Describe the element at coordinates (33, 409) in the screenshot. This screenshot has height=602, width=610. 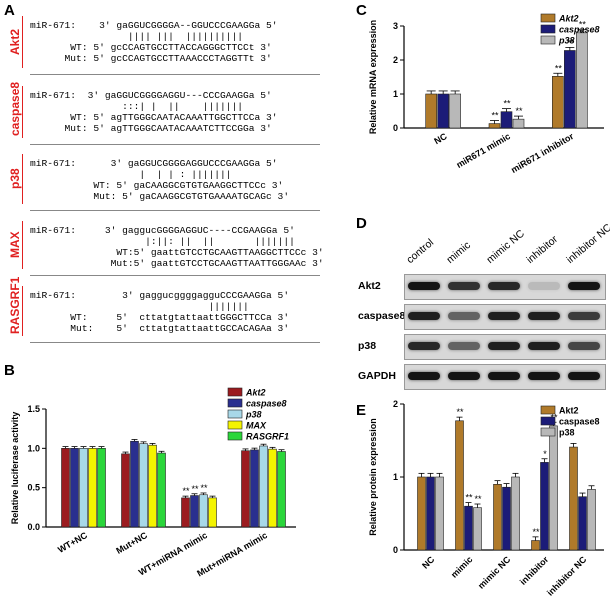
I see `y-tick-label: 1.5` at that location.